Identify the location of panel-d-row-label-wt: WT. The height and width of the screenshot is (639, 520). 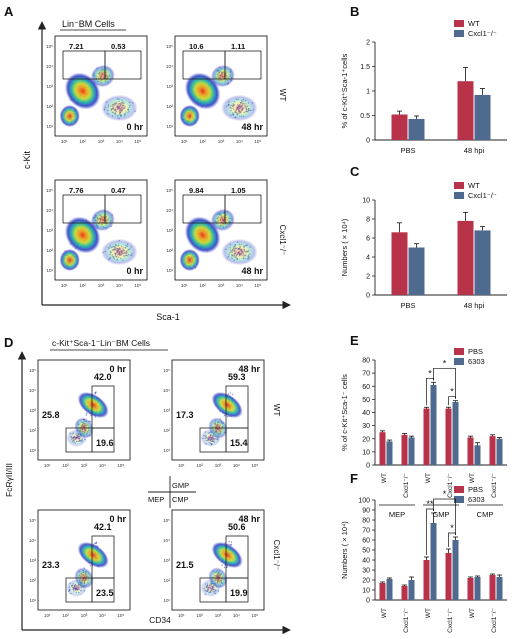
(276, 410).